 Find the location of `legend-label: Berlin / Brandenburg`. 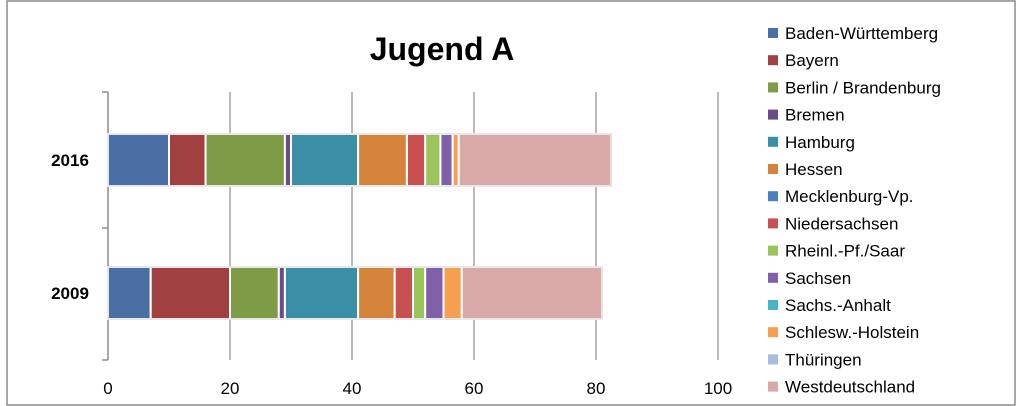

legend-label: Berlin / Brandenburg is located at coordinates (863, 87).